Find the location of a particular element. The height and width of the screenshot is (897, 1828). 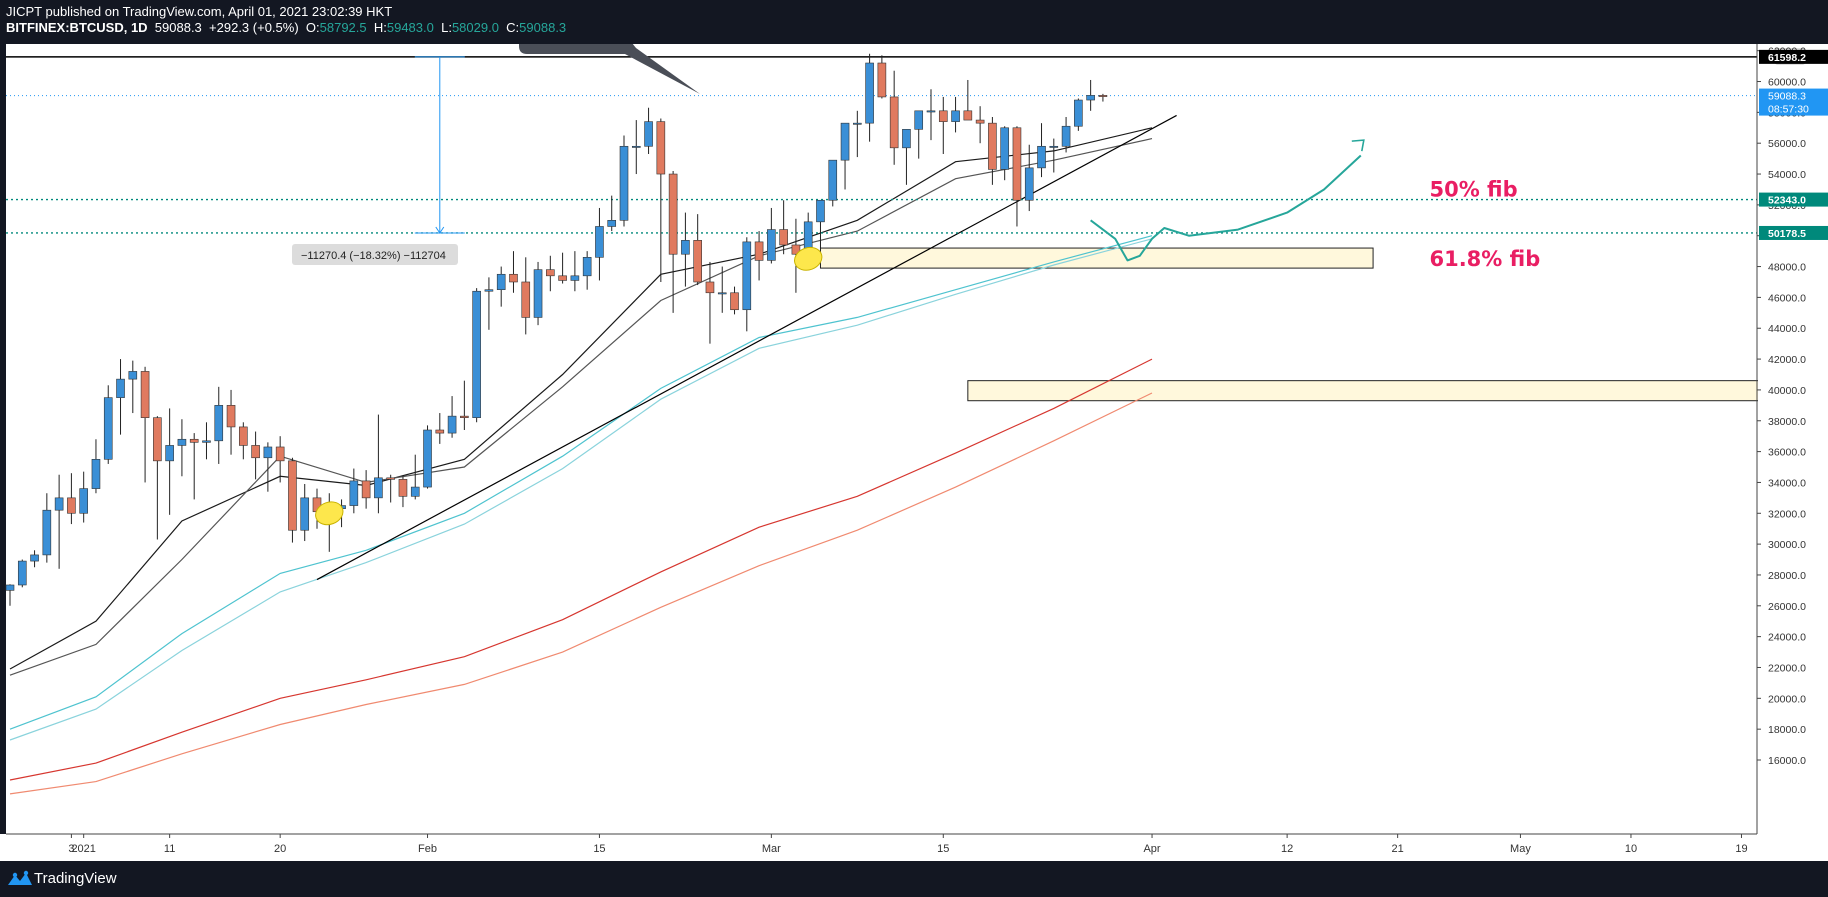

high-label: H: is located at coordinates (380, 27).